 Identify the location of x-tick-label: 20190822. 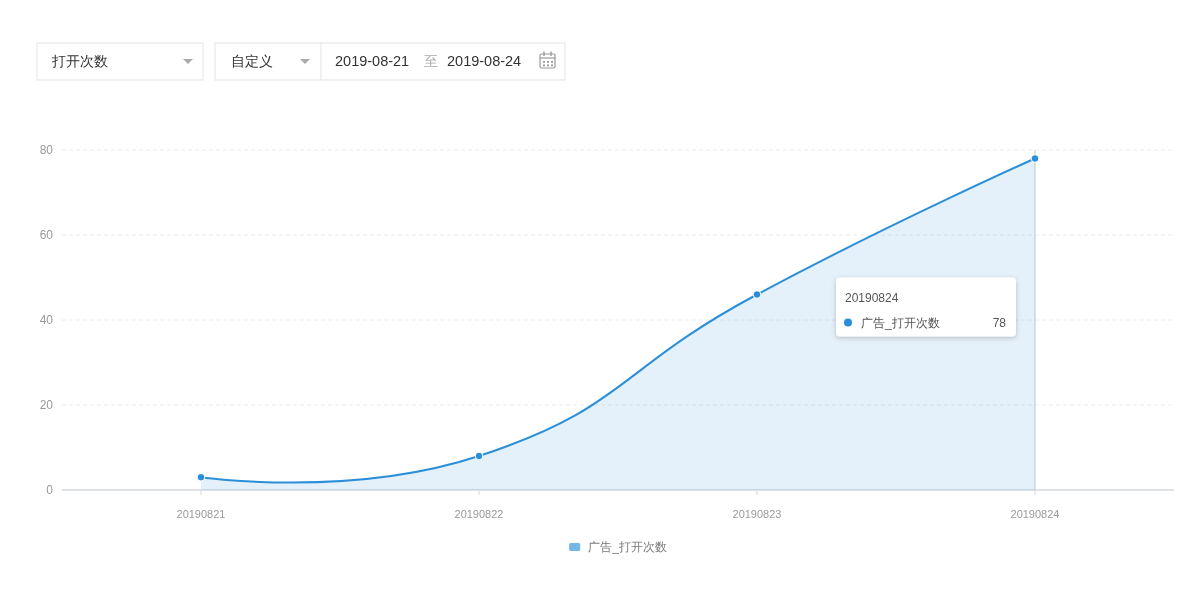
(479, 514).